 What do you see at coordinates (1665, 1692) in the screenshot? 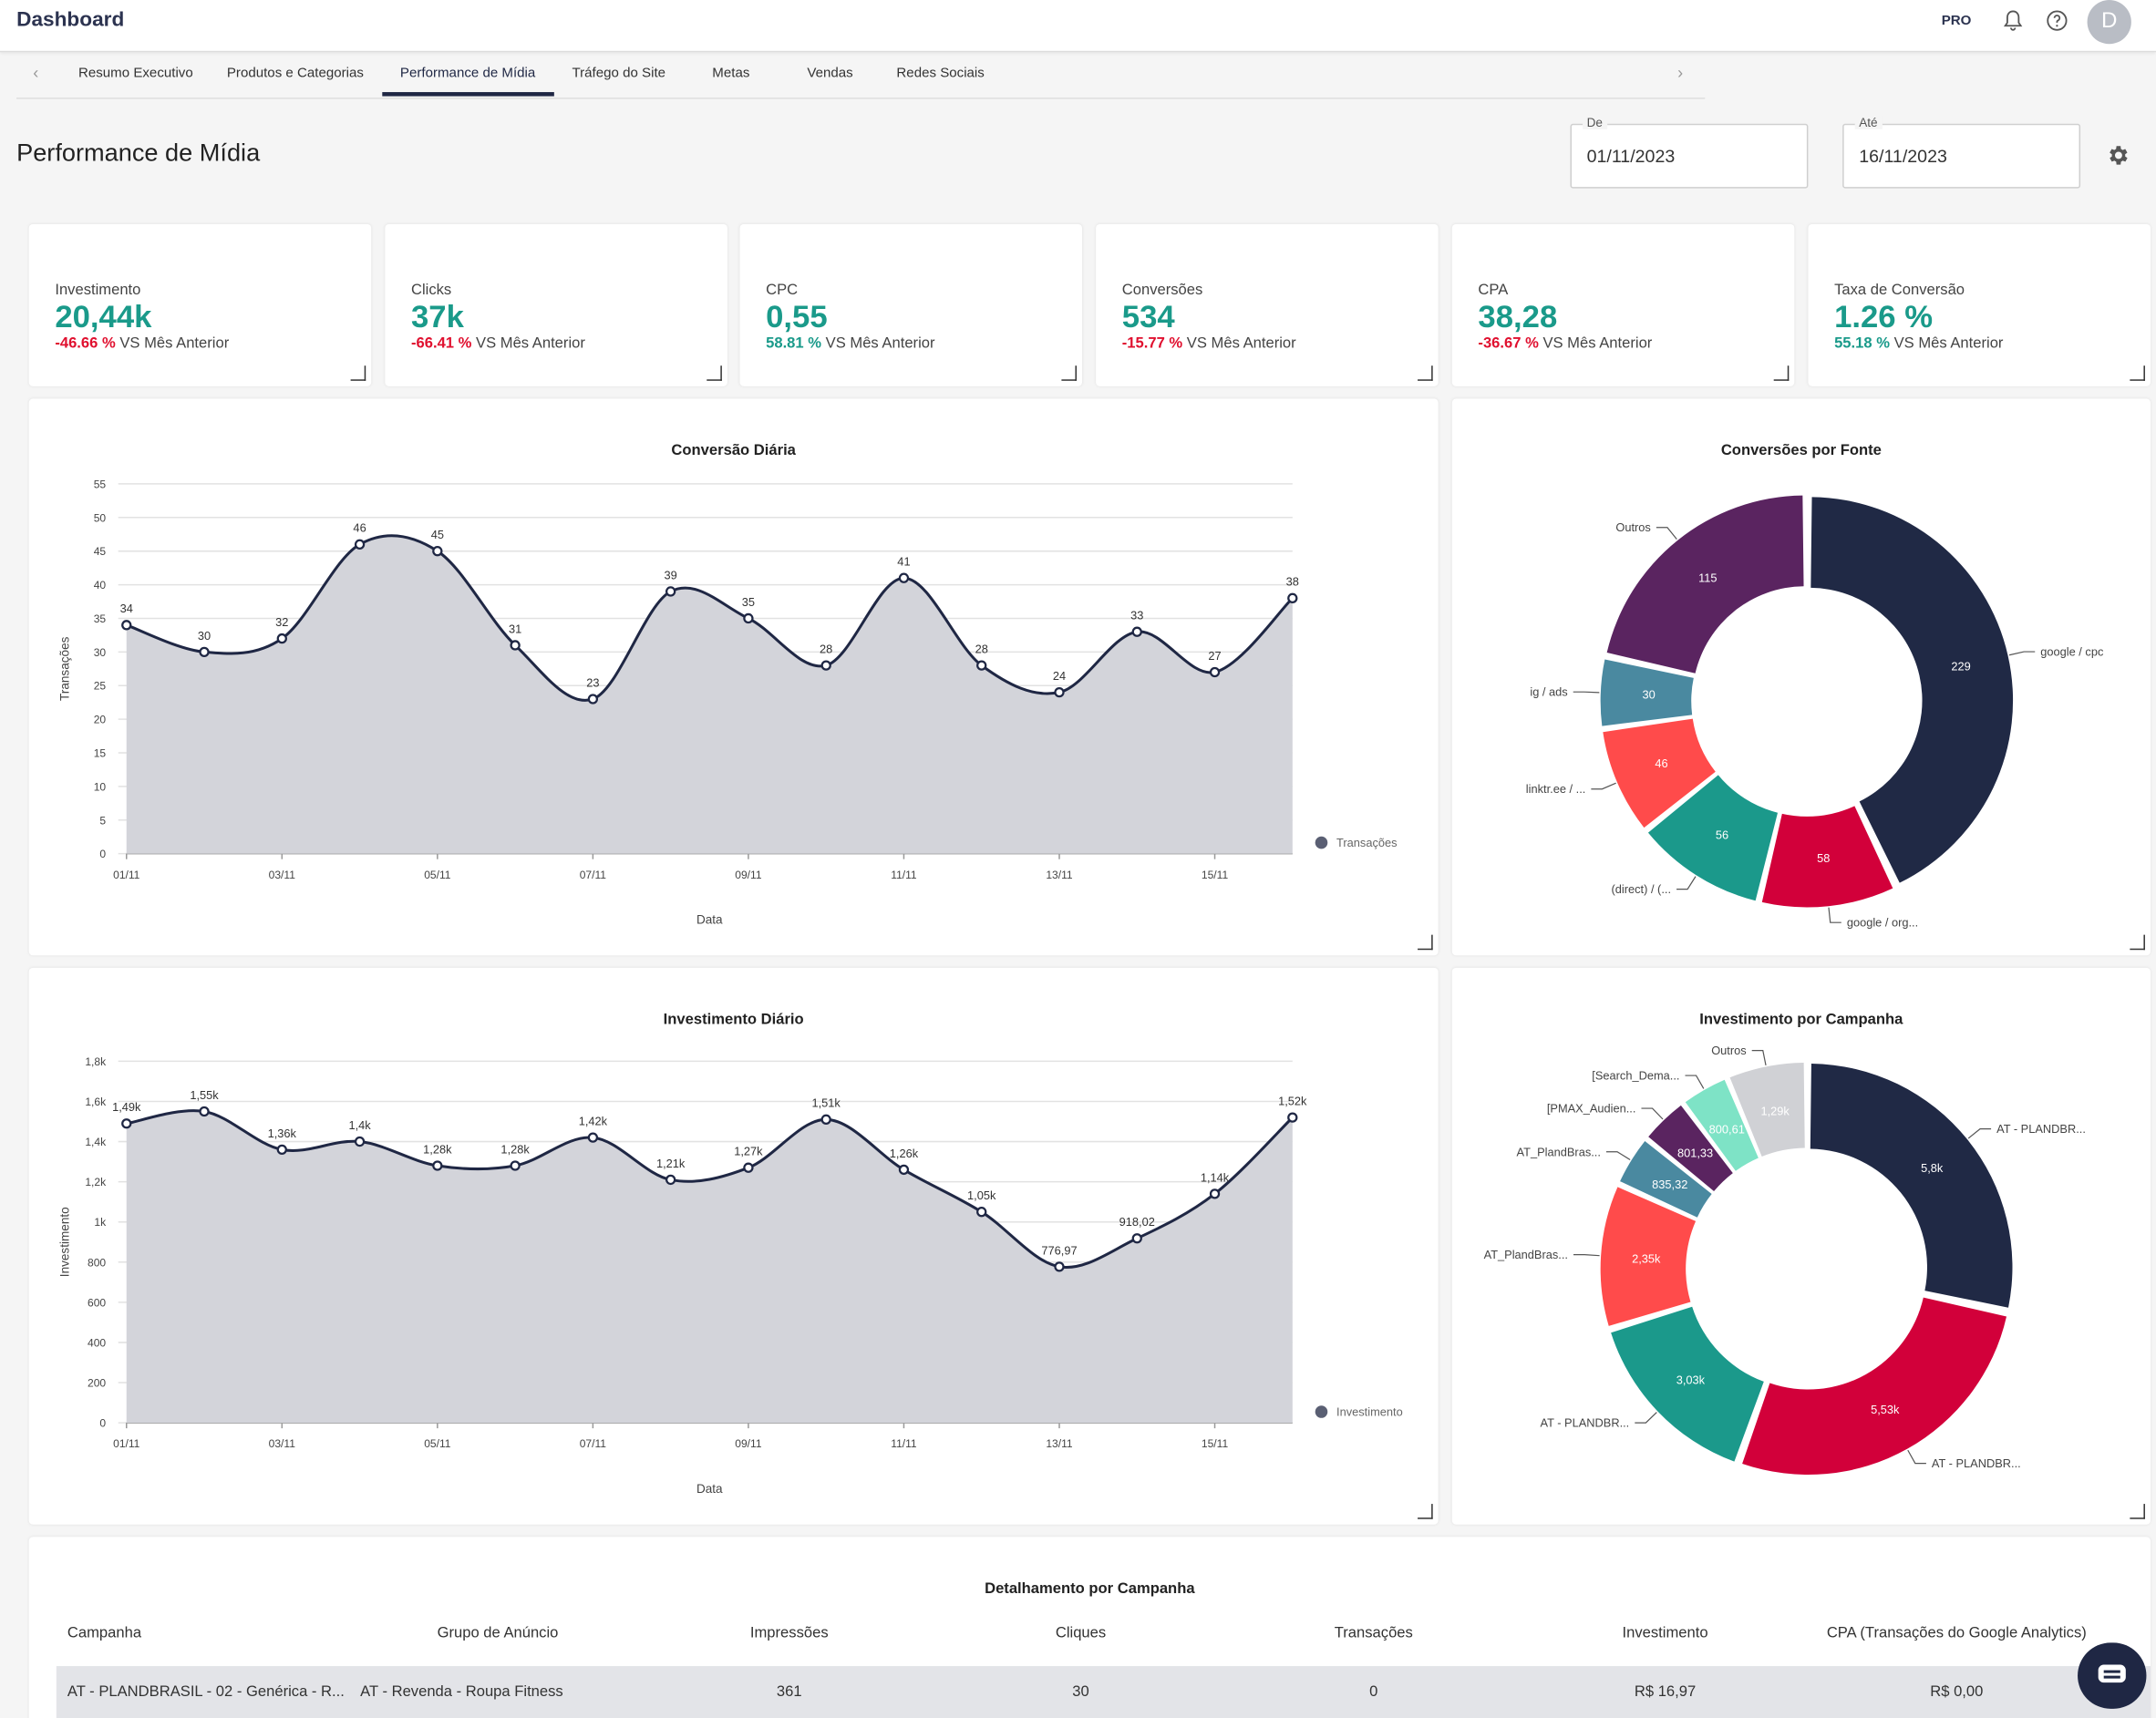
I see `table-cell: R$ 16,97` at bounding box center [1665, 1692].